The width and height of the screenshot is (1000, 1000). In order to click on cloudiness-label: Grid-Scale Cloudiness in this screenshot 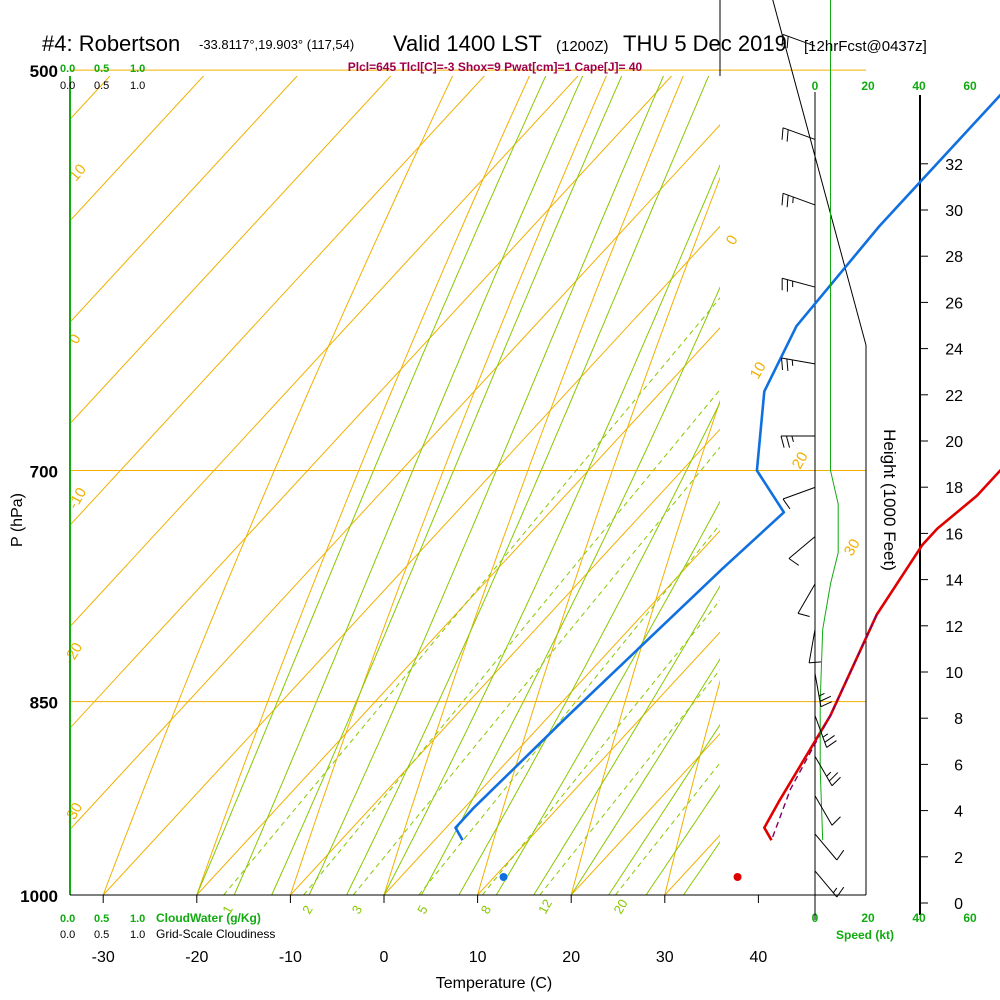, I will do `click(215, 934)`.